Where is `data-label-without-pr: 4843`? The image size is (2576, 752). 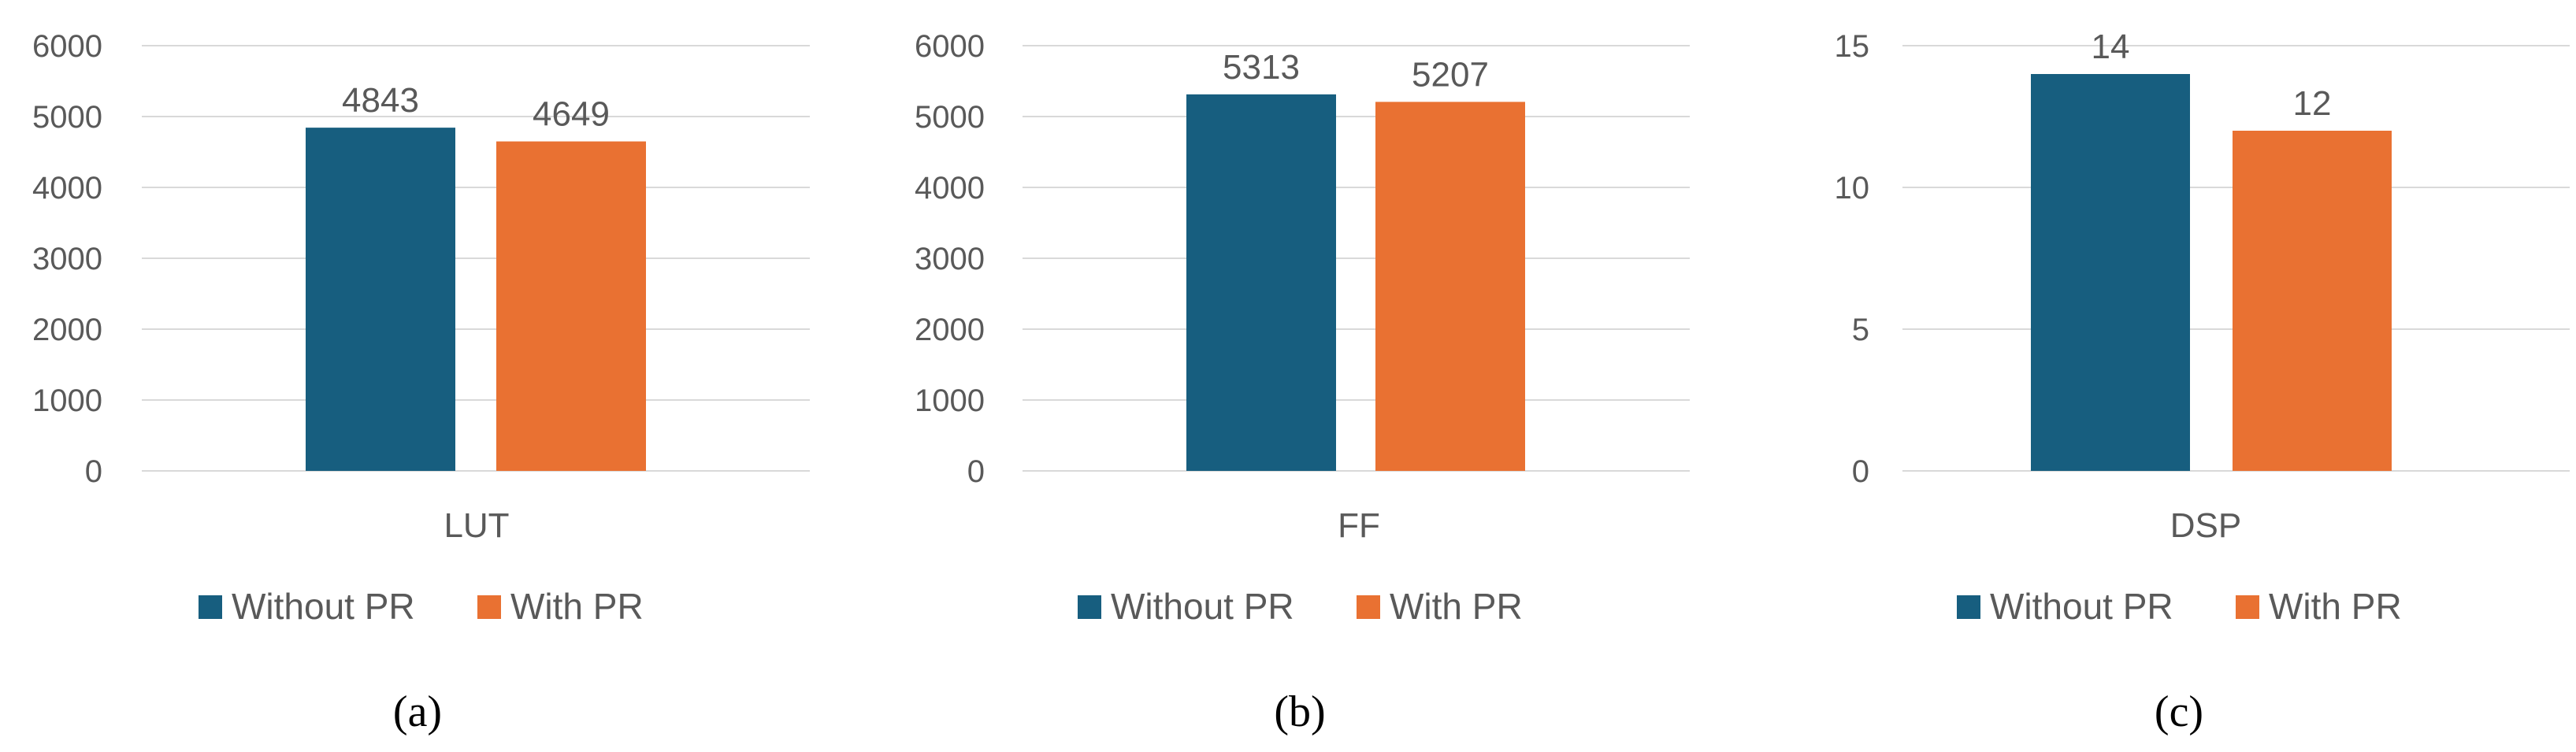
data-label-without-pr: 4843 is located at coordinates (380, 100).